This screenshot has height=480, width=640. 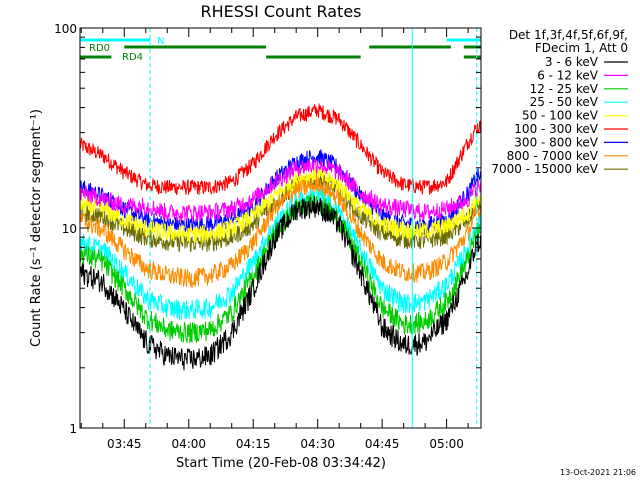 I want to click on x-tick-label-5: 05:00, so click(x=446, y=444).